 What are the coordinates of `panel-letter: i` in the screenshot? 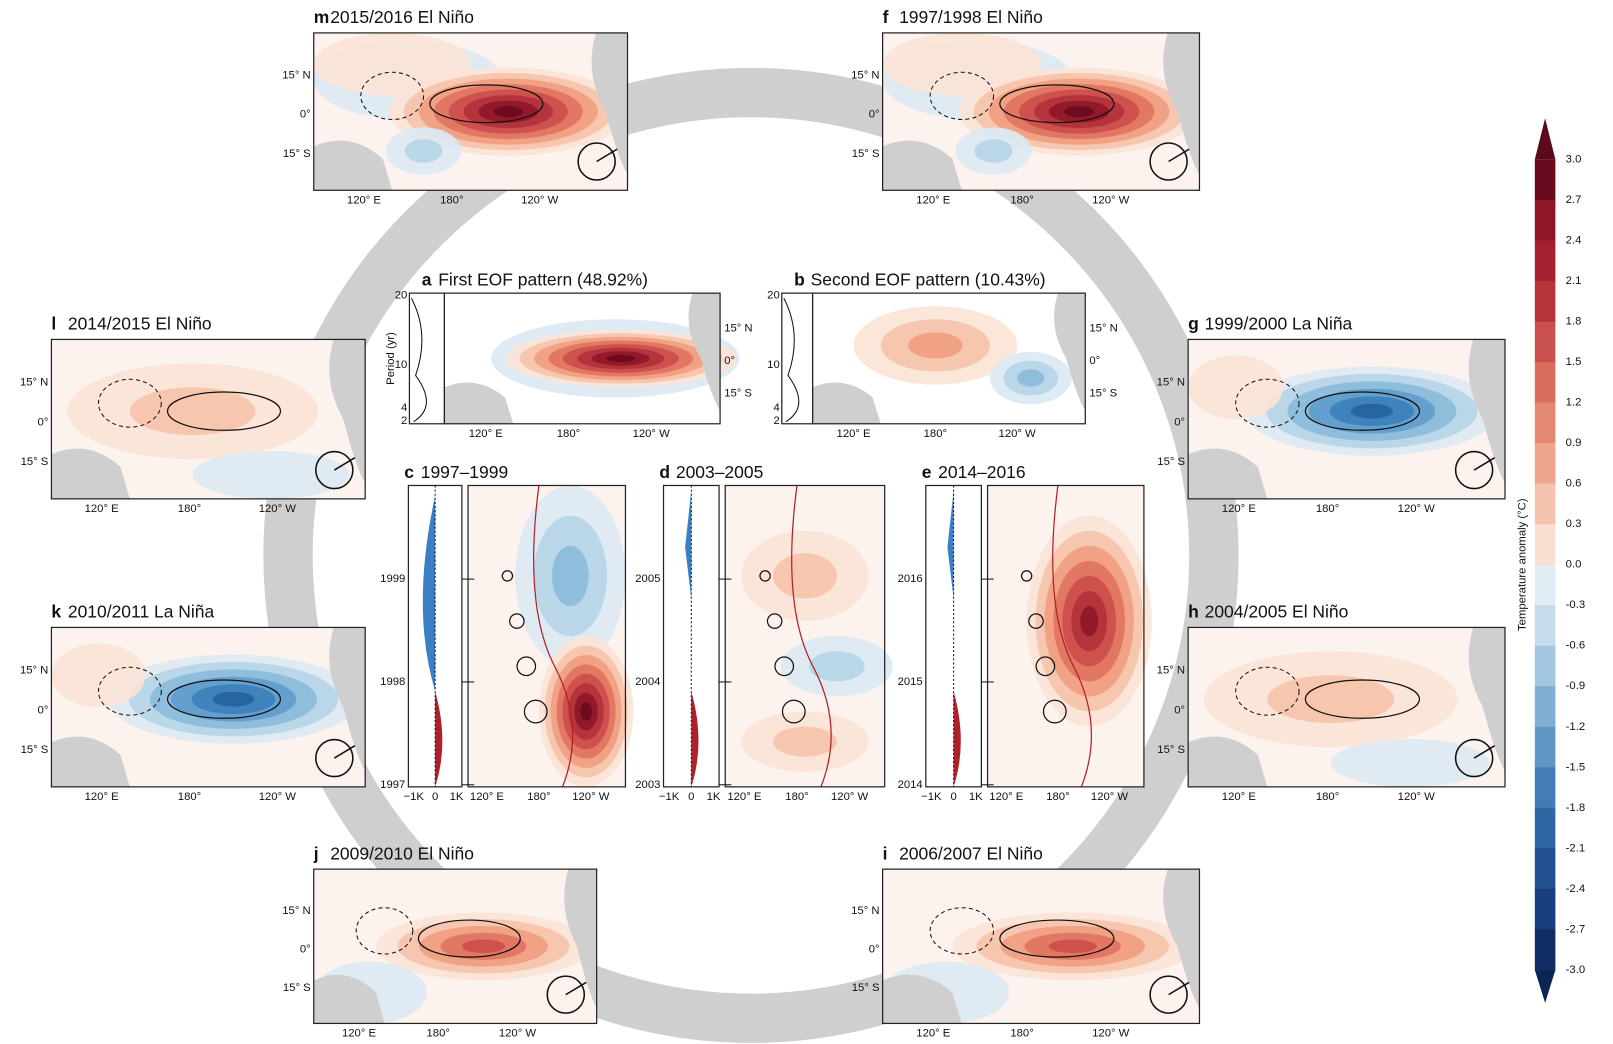 It's located at (885, 853).